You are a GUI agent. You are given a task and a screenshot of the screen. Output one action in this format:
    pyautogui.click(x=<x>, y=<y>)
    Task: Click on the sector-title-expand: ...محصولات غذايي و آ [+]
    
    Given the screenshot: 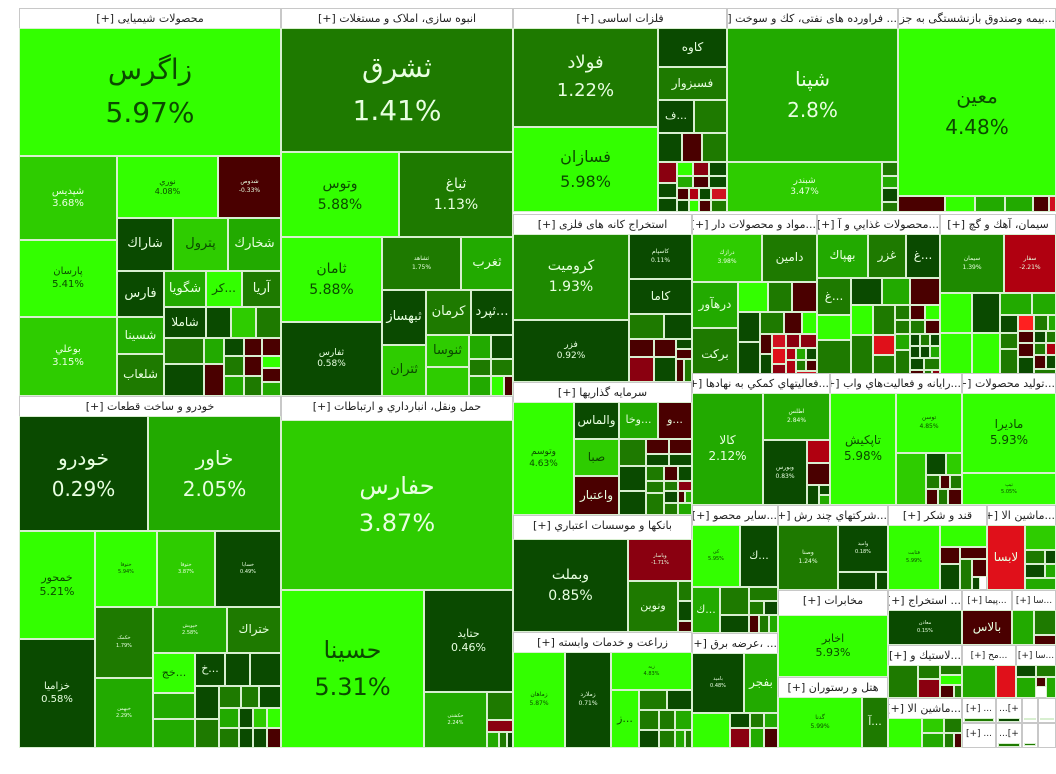 What is the action you would take?
    pyautogui.click(x=878, y=224)
    